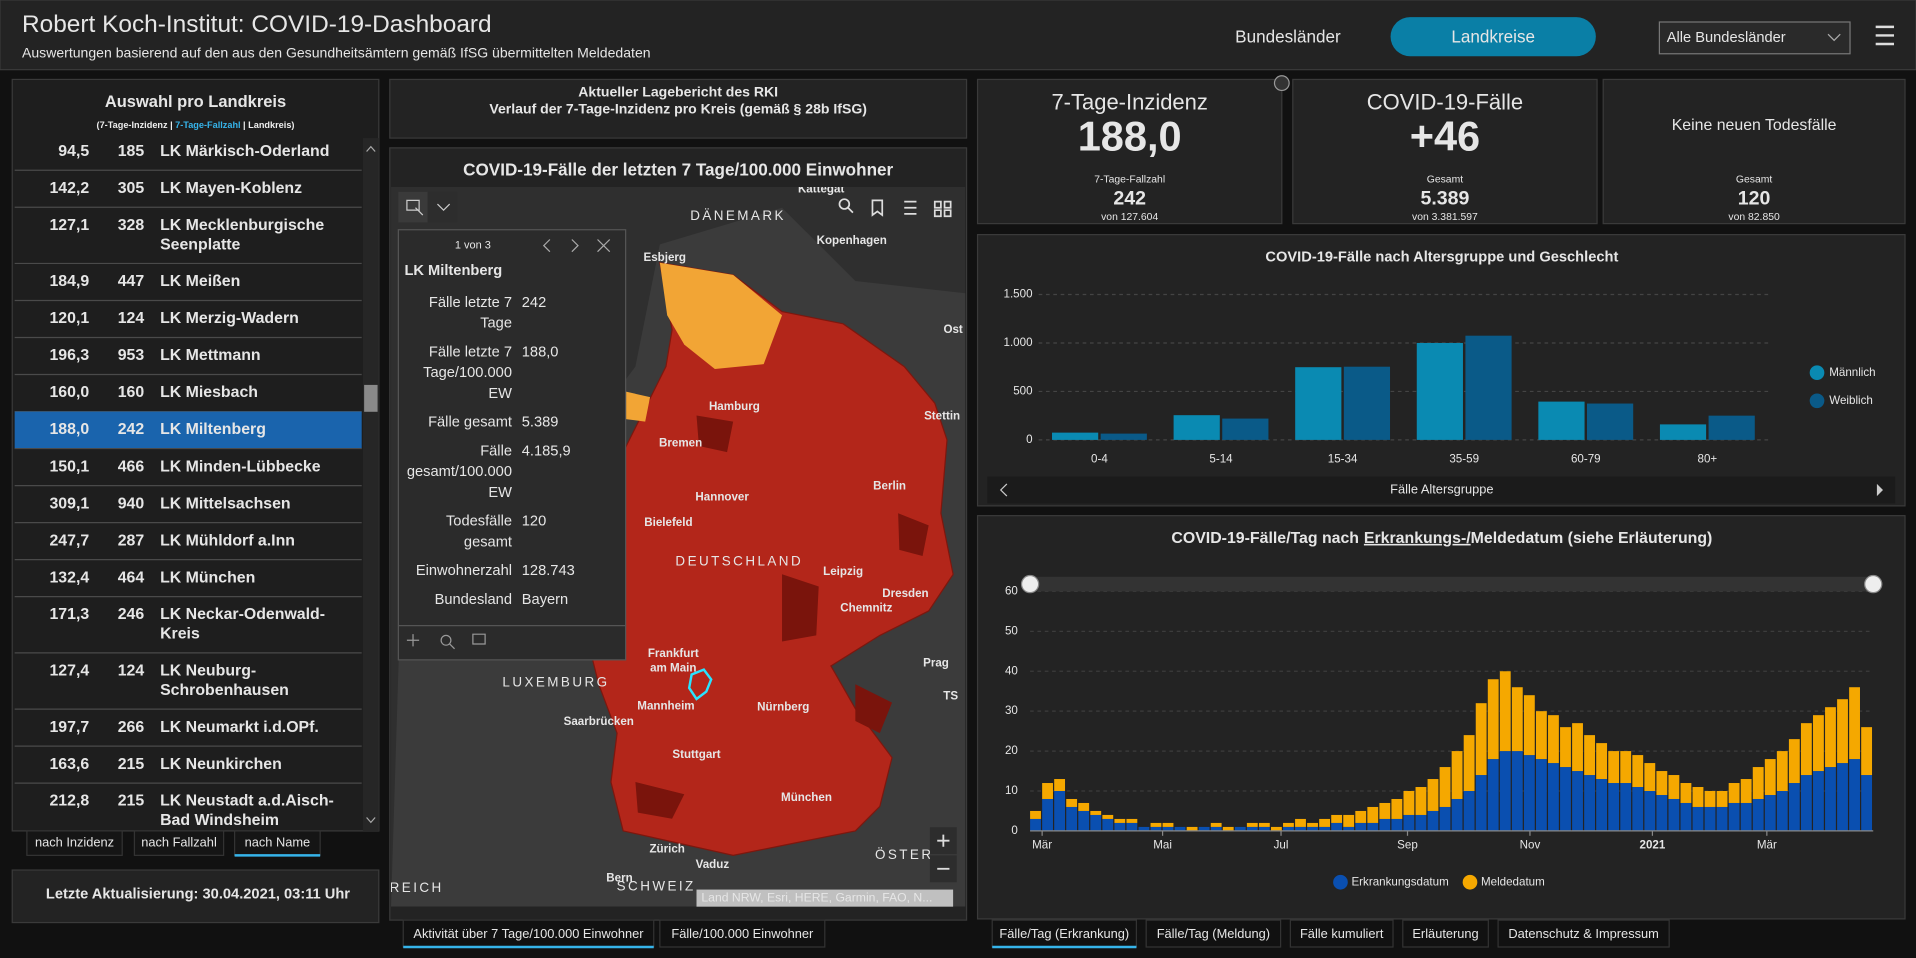  What do you see at coordinates (188, 546) in the screenshot?
I see `list-row: 247,7 287 LK Mühldorf a.Inn` at bounding box center [188, 546].